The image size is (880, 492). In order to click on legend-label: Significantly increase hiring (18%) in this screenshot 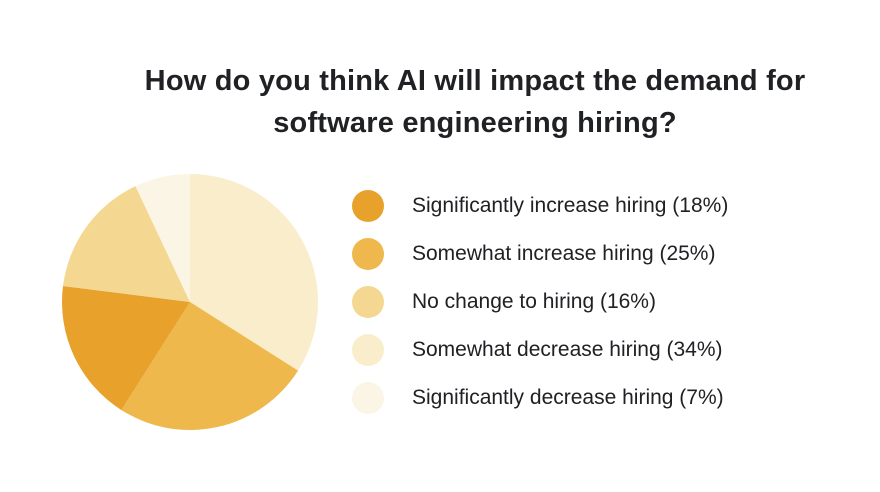, I will do `click(570, 205)`.